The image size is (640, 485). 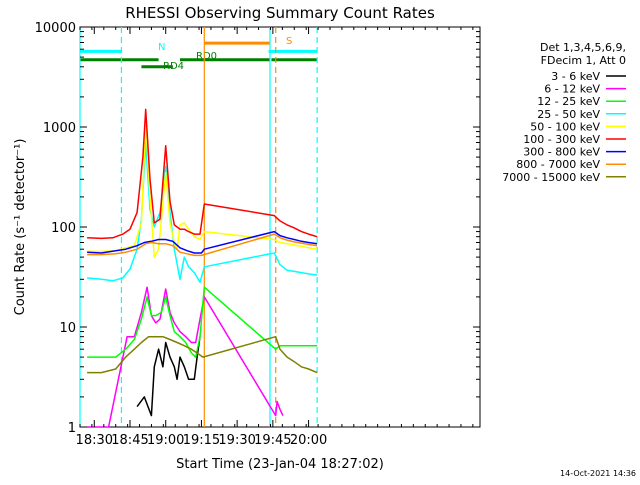 I want to click on state-bar-label: N, so click(x=161, y=47).